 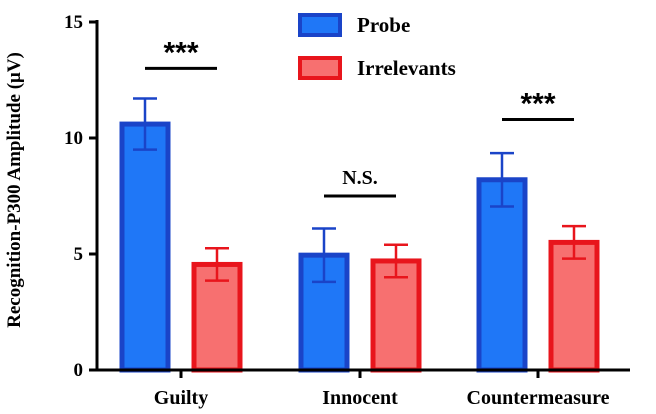 I want to click on significance-label-guilty: ***, so click(x=180, y=52).